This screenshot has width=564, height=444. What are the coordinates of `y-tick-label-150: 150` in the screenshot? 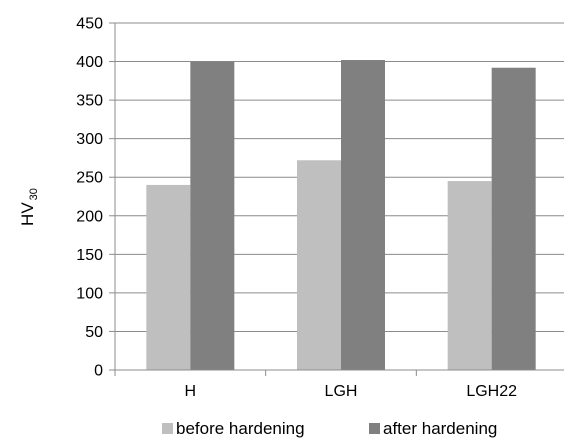 It's located at (89, 255).